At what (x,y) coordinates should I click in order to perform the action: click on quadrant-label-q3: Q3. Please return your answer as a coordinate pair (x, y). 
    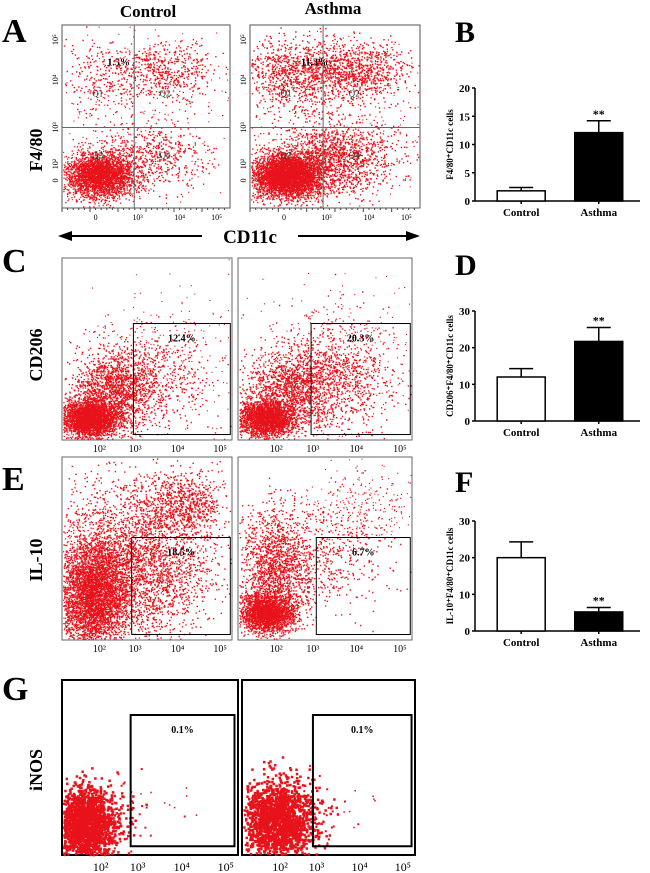
    Looking at the image, I should click on (286, 156).